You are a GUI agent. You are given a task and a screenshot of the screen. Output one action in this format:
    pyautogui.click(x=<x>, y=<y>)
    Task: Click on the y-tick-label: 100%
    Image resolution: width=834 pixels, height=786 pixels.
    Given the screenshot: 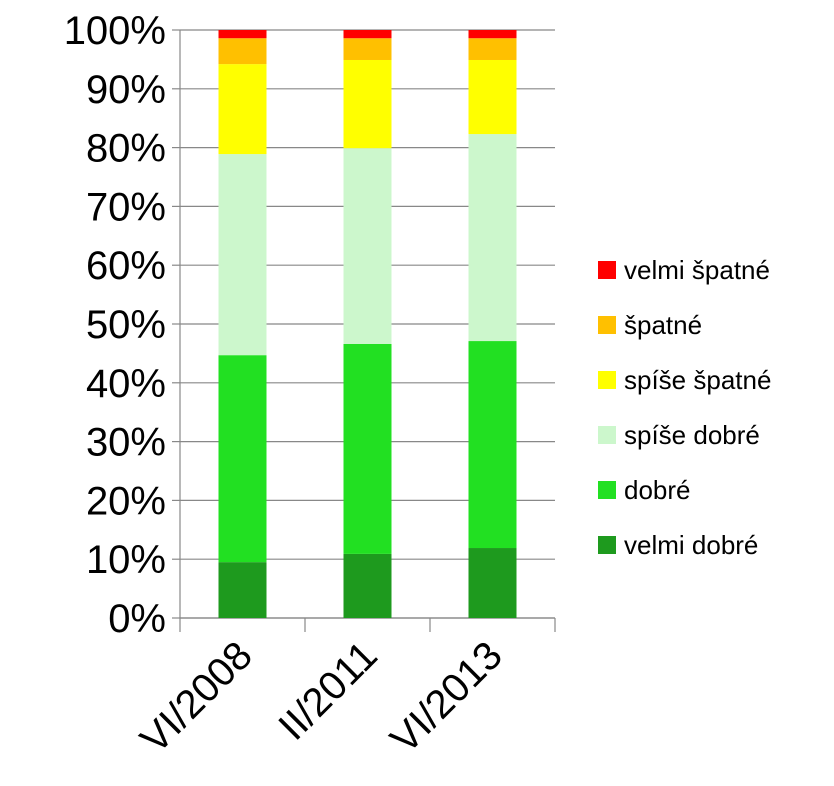 What is the action you would take?
    pyautogui.click(x=115, y=31)
    